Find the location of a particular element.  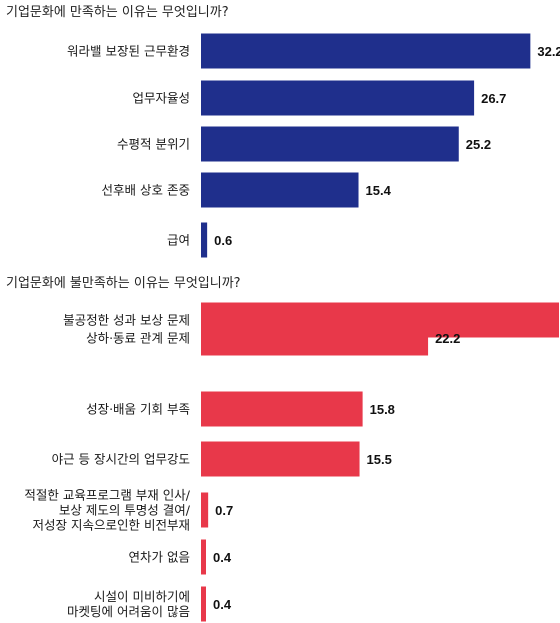

dissatisfied-category-label-6-0: 시설이 미비하기에 is located at coordinates (142, 596).